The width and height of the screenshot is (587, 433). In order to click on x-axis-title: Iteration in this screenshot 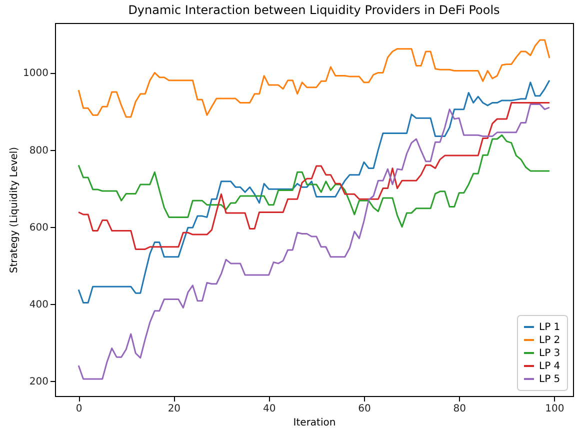, I will do `click(314, 423)`.